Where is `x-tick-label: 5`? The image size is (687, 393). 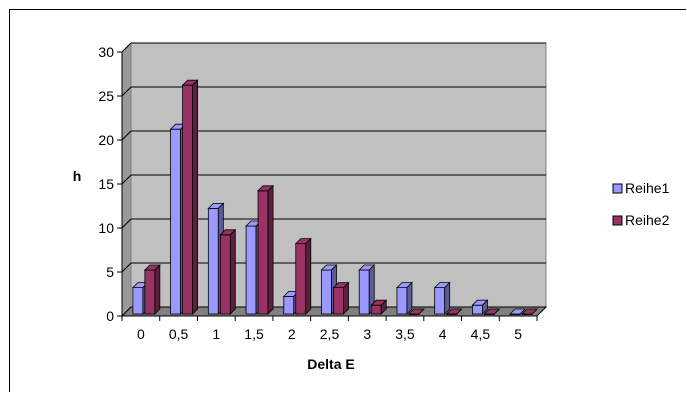 x-tick-label: 5 is located at coordinates (518, 334).